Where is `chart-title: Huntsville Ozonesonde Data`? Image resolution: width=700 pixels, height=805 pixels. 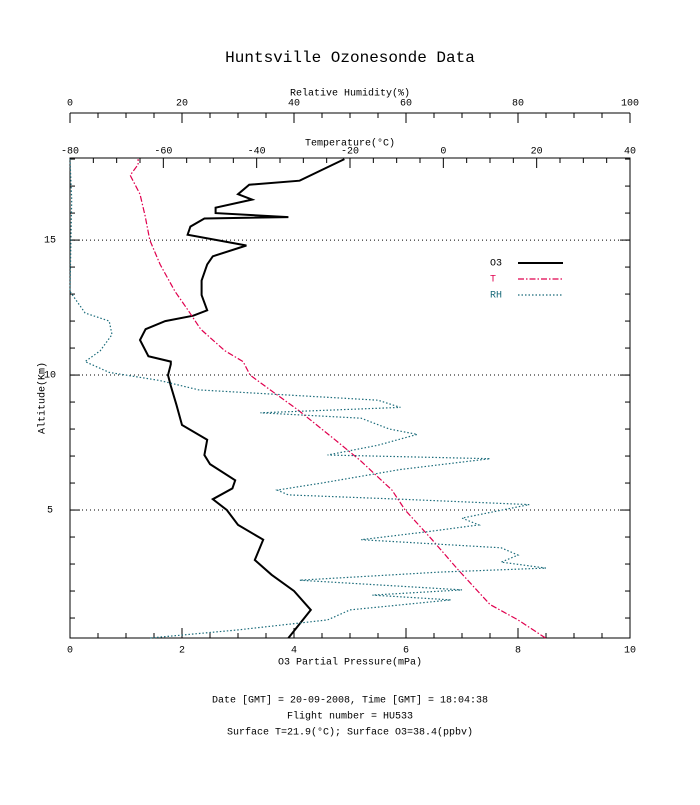
chart-title: Huntsville Ozonesonde Data is located at coordinates (350, 58).